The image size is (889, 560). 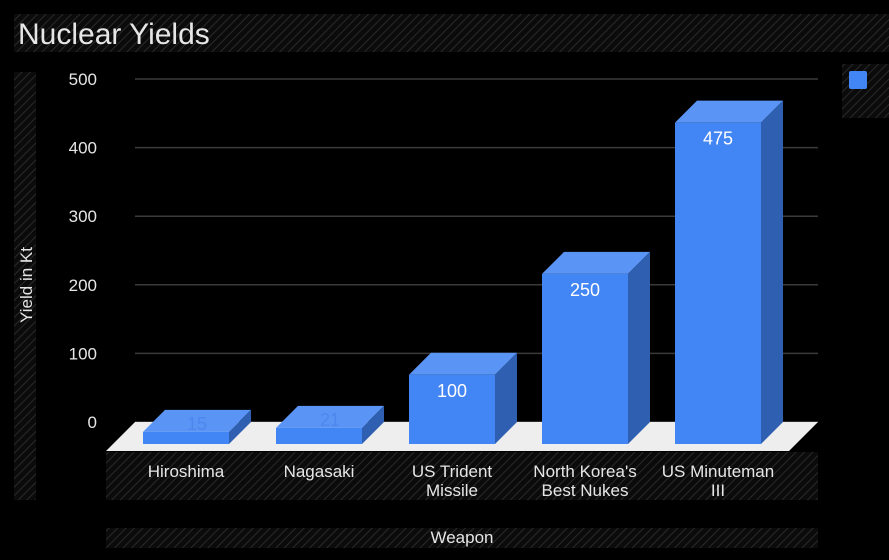 What do you see at coordinates (858, 80) in the screenshot?
I see `legend-swatch` at bounding box center [858, 80].